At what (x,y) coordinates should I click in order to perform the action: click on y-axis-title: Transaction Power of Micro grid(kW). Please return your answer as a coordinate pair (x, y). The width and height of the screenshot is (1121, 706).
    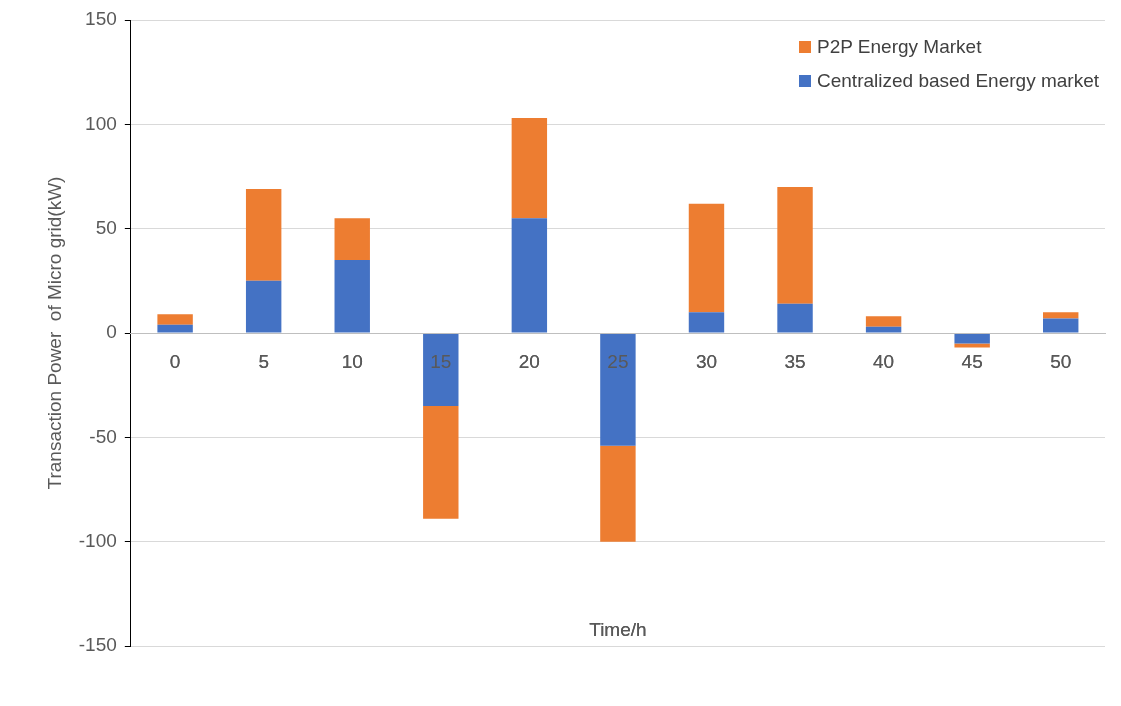
    Looking at the image, I should click on (54, 333).